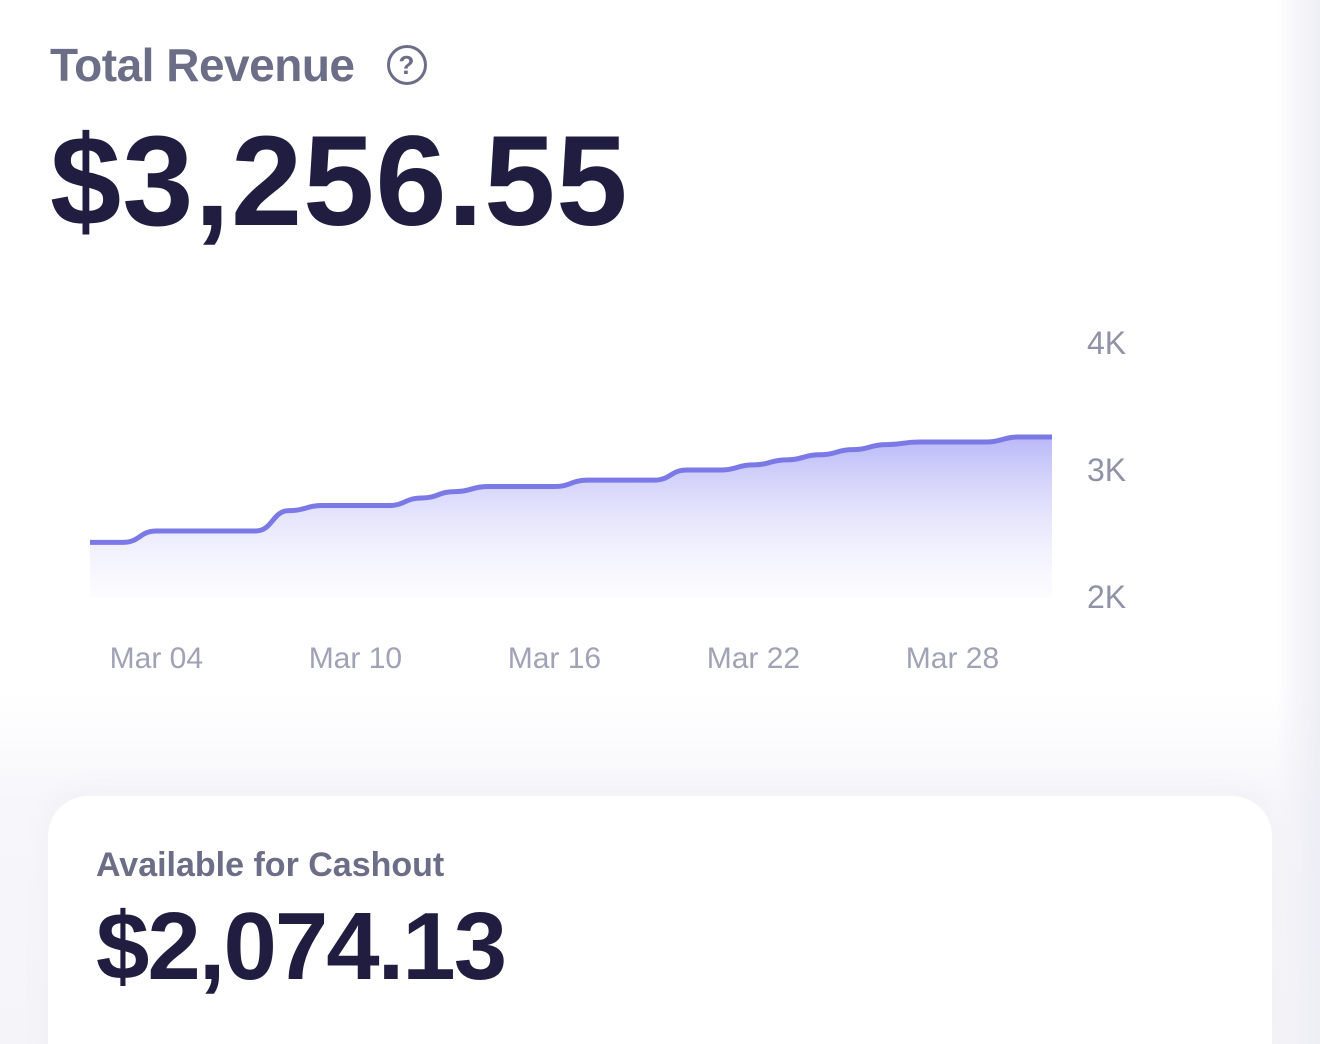 The image size is (1320, 1044). What do you see at coordinates (1106, 597) in the screenshot?
I see `y-tick-label: 2K` at bounding box center [1106, 597].